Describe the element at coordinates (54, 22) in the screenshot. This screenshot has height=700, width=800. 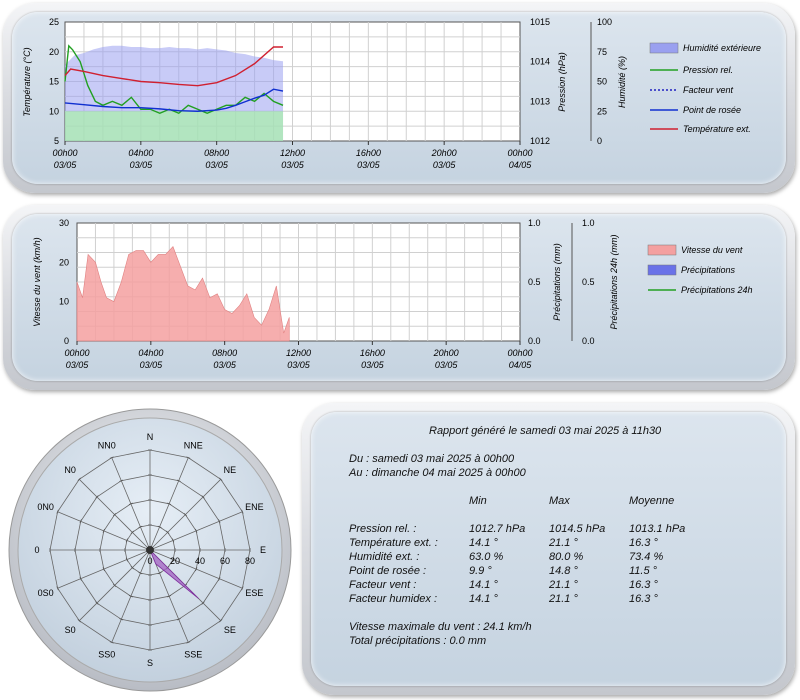
I see `y-tick-label-left: 25` at that location.